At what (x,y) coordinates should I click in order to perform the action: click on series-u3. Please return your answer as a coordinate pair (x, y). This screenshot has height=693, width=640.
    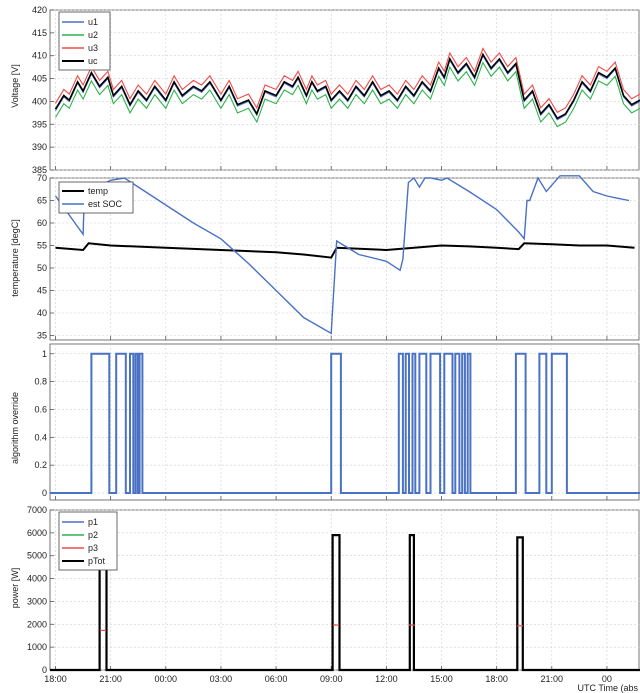
    Looking at the image, I should click on (347, 80).